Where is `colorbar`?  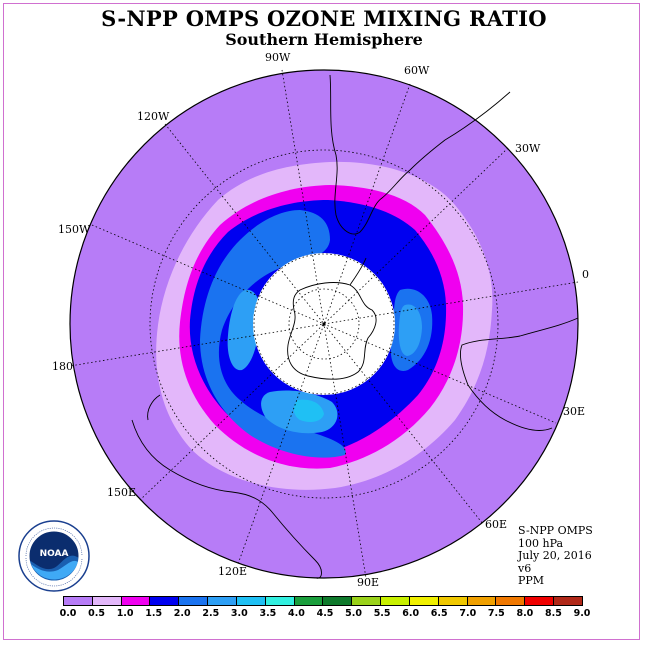
colorbar is located at coordinates (323, 601).